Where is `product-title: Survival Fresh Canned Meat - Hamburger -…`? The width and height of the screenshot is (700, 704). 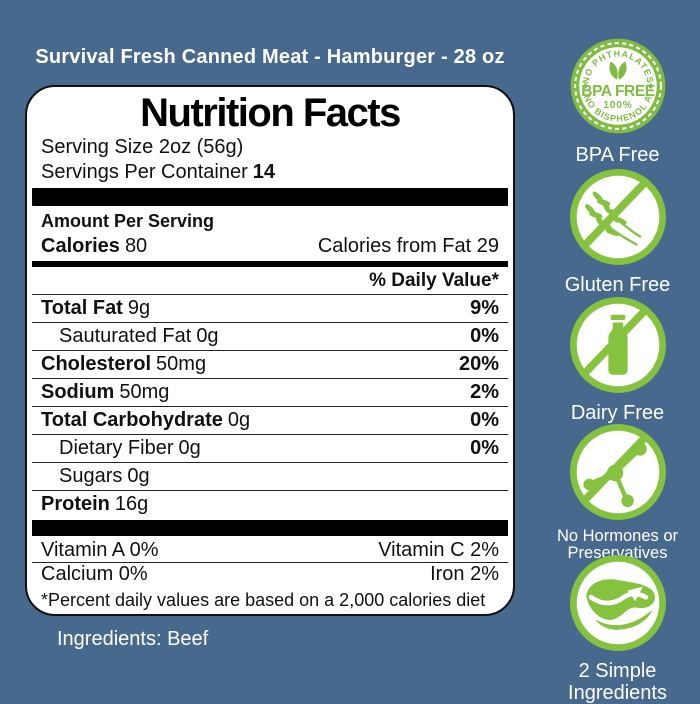 product-title: Survival Fresh Canned Meat - Hamburger -… is located at coordinates (270, 57).